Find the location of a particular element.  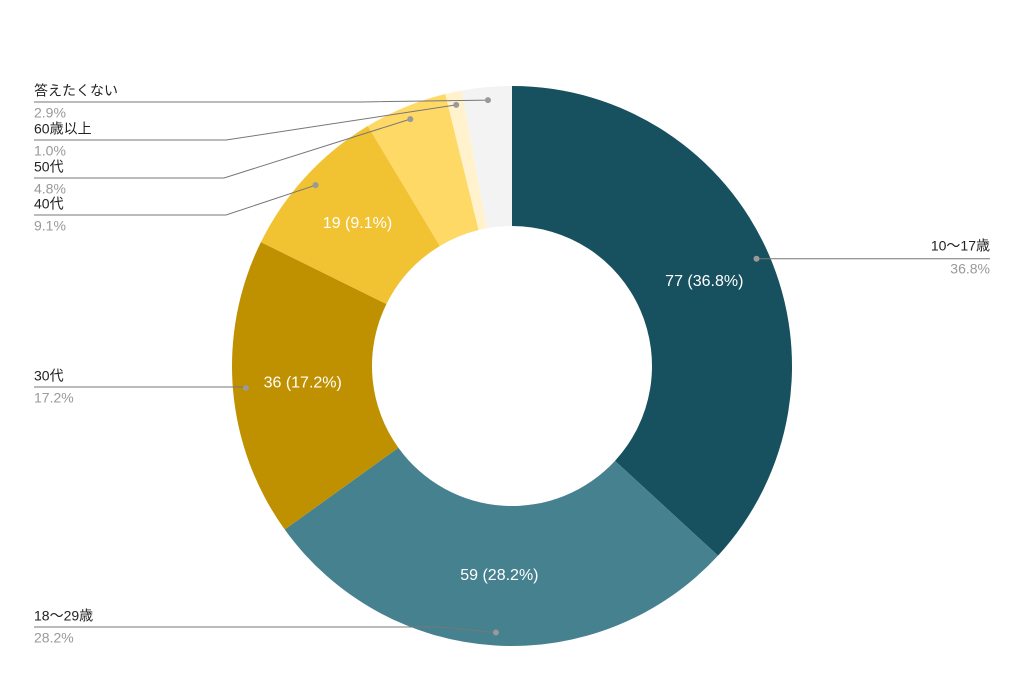

slice-label: 36 (17.2%) is located at coordinates (303, 383).